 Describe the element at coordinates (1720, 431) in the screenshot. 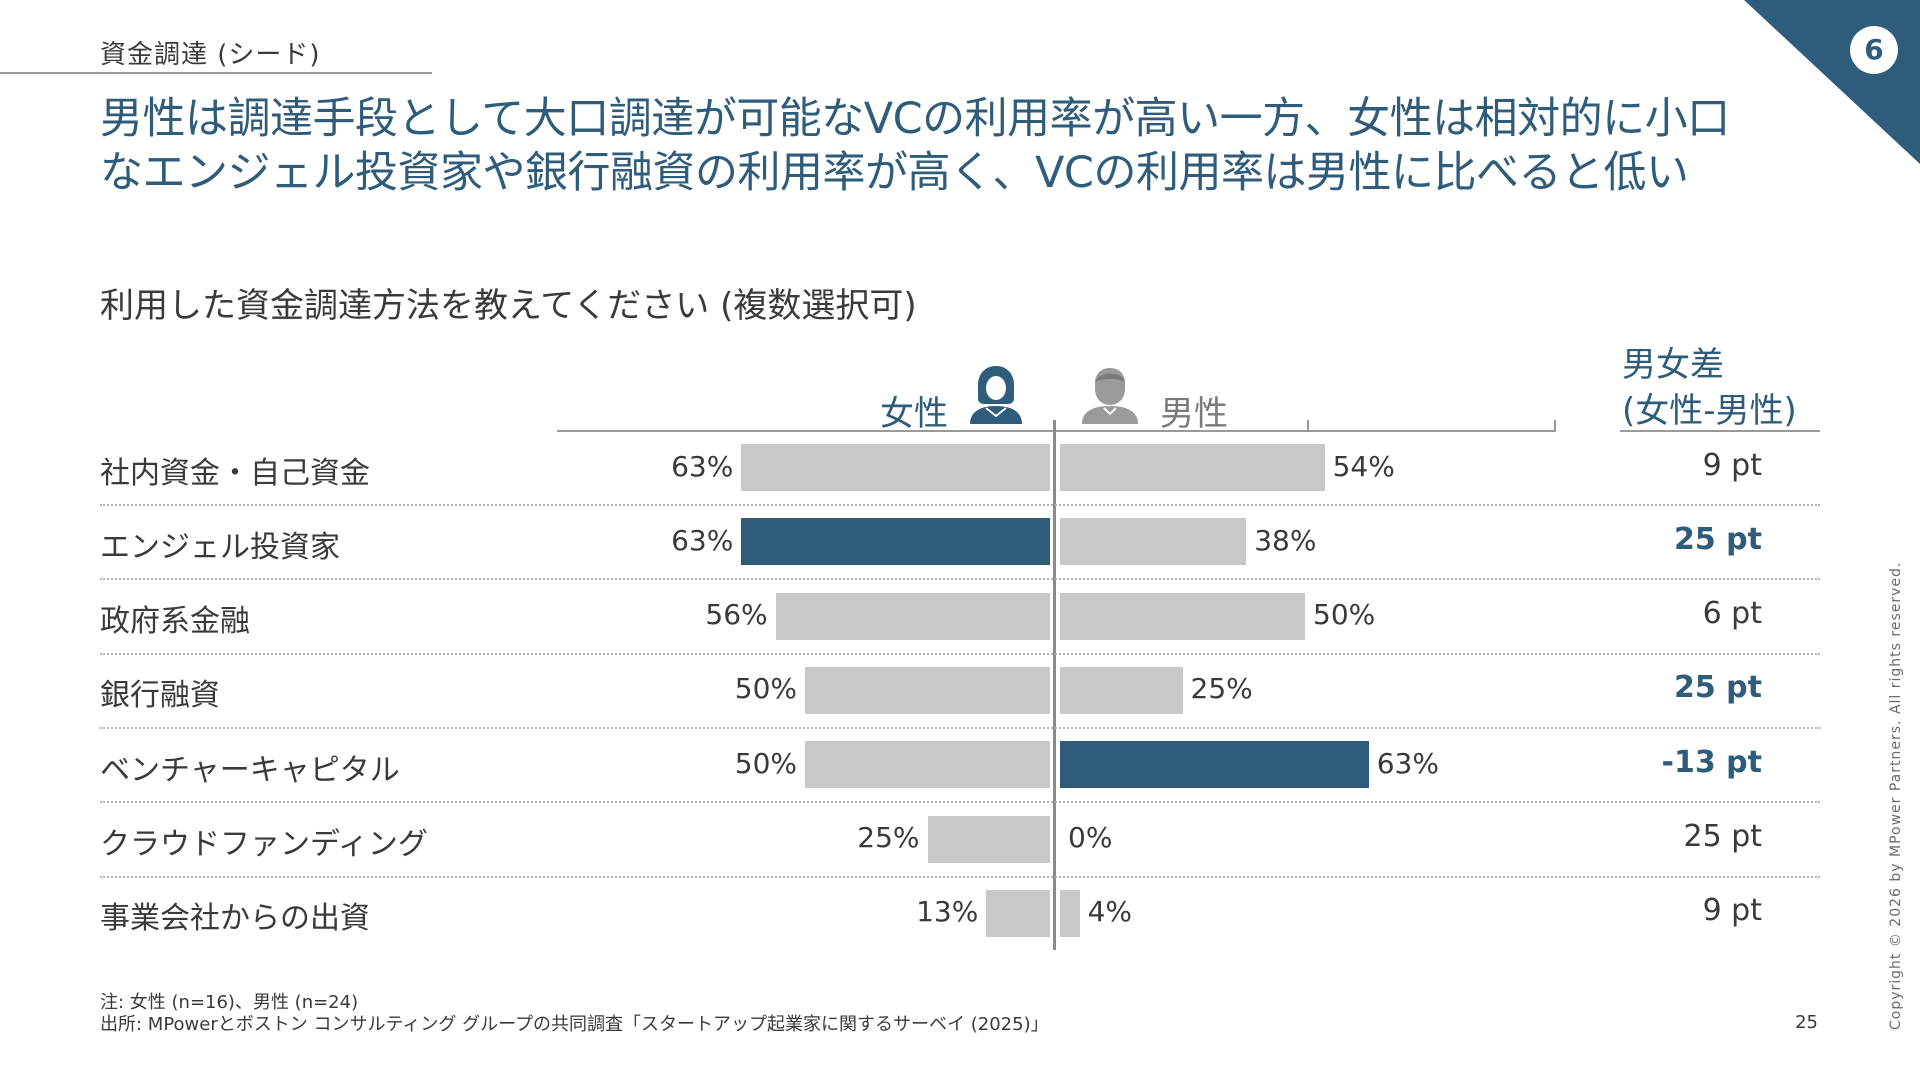

I see `diff-header-rule` at that location.